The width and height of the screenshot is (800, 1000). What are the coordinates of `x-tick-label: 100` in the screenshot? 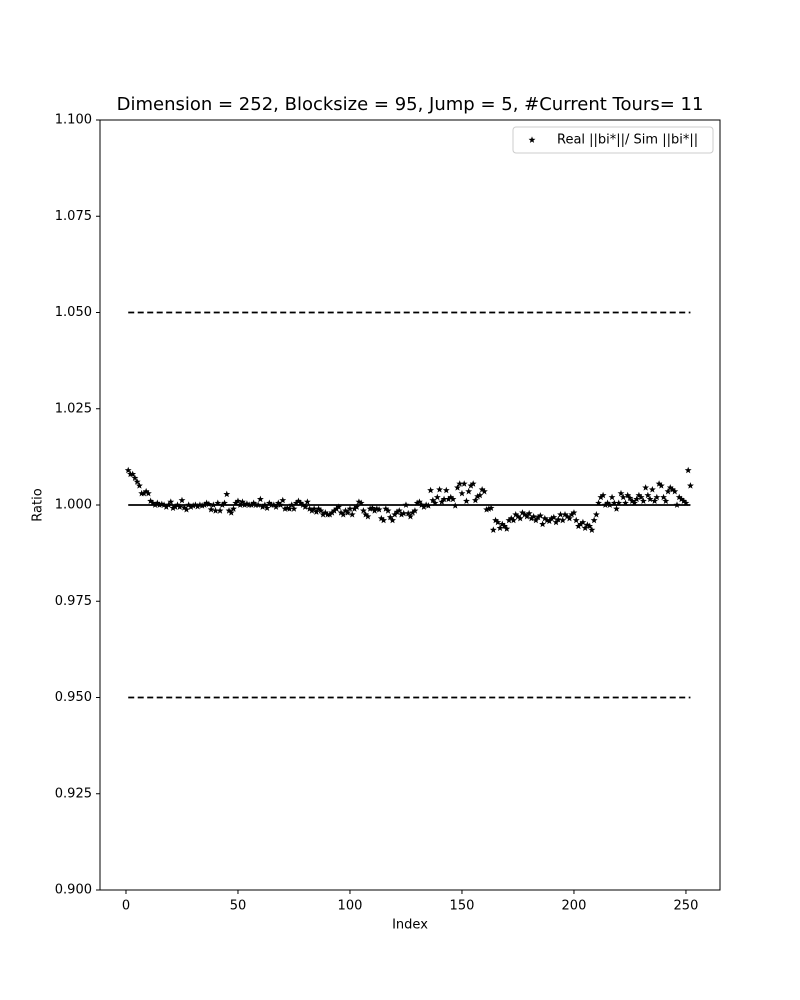 It's located at (350, 906).